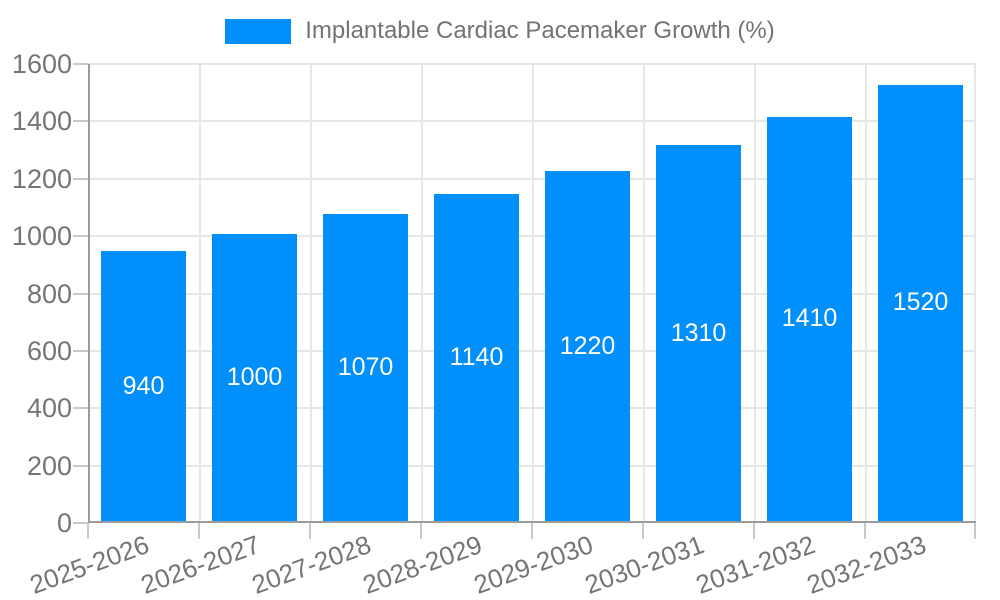 The width and height of the screenshot is (1000, 600). I want to click on y-tick-label: 200, so click(49, 465).